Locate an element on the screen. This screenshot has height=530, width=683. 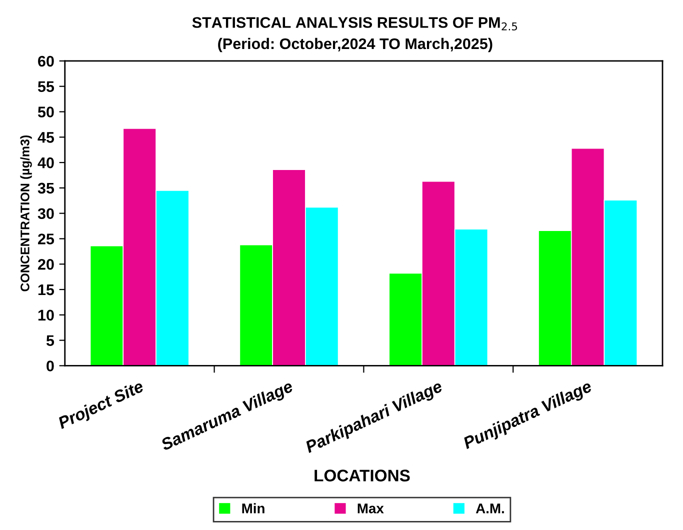
y-tick-label: 25 is located at coordinates (46, 239).